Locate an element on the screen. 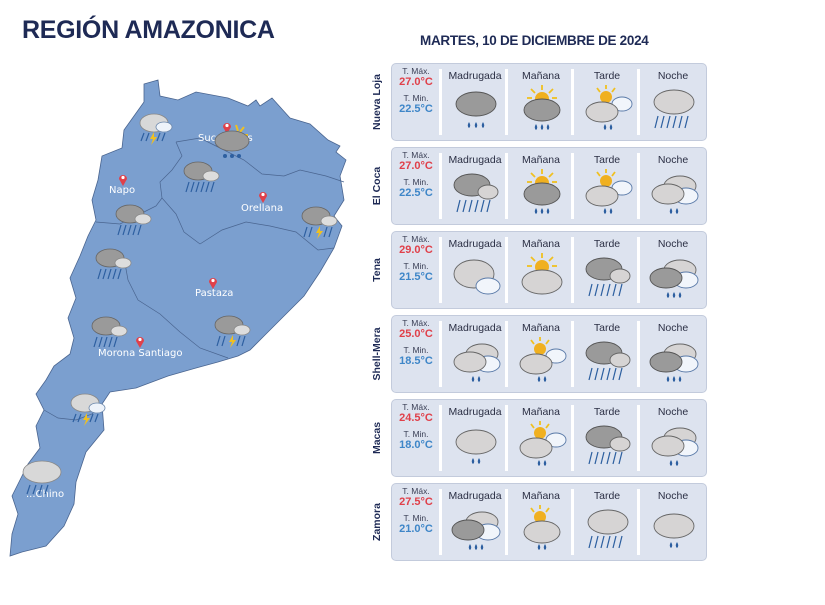 Image resolution: width=825 pixels, height=605 pixels. map-label-zamora-chinchipe: ...Chino is located at coordinates (45, 494).